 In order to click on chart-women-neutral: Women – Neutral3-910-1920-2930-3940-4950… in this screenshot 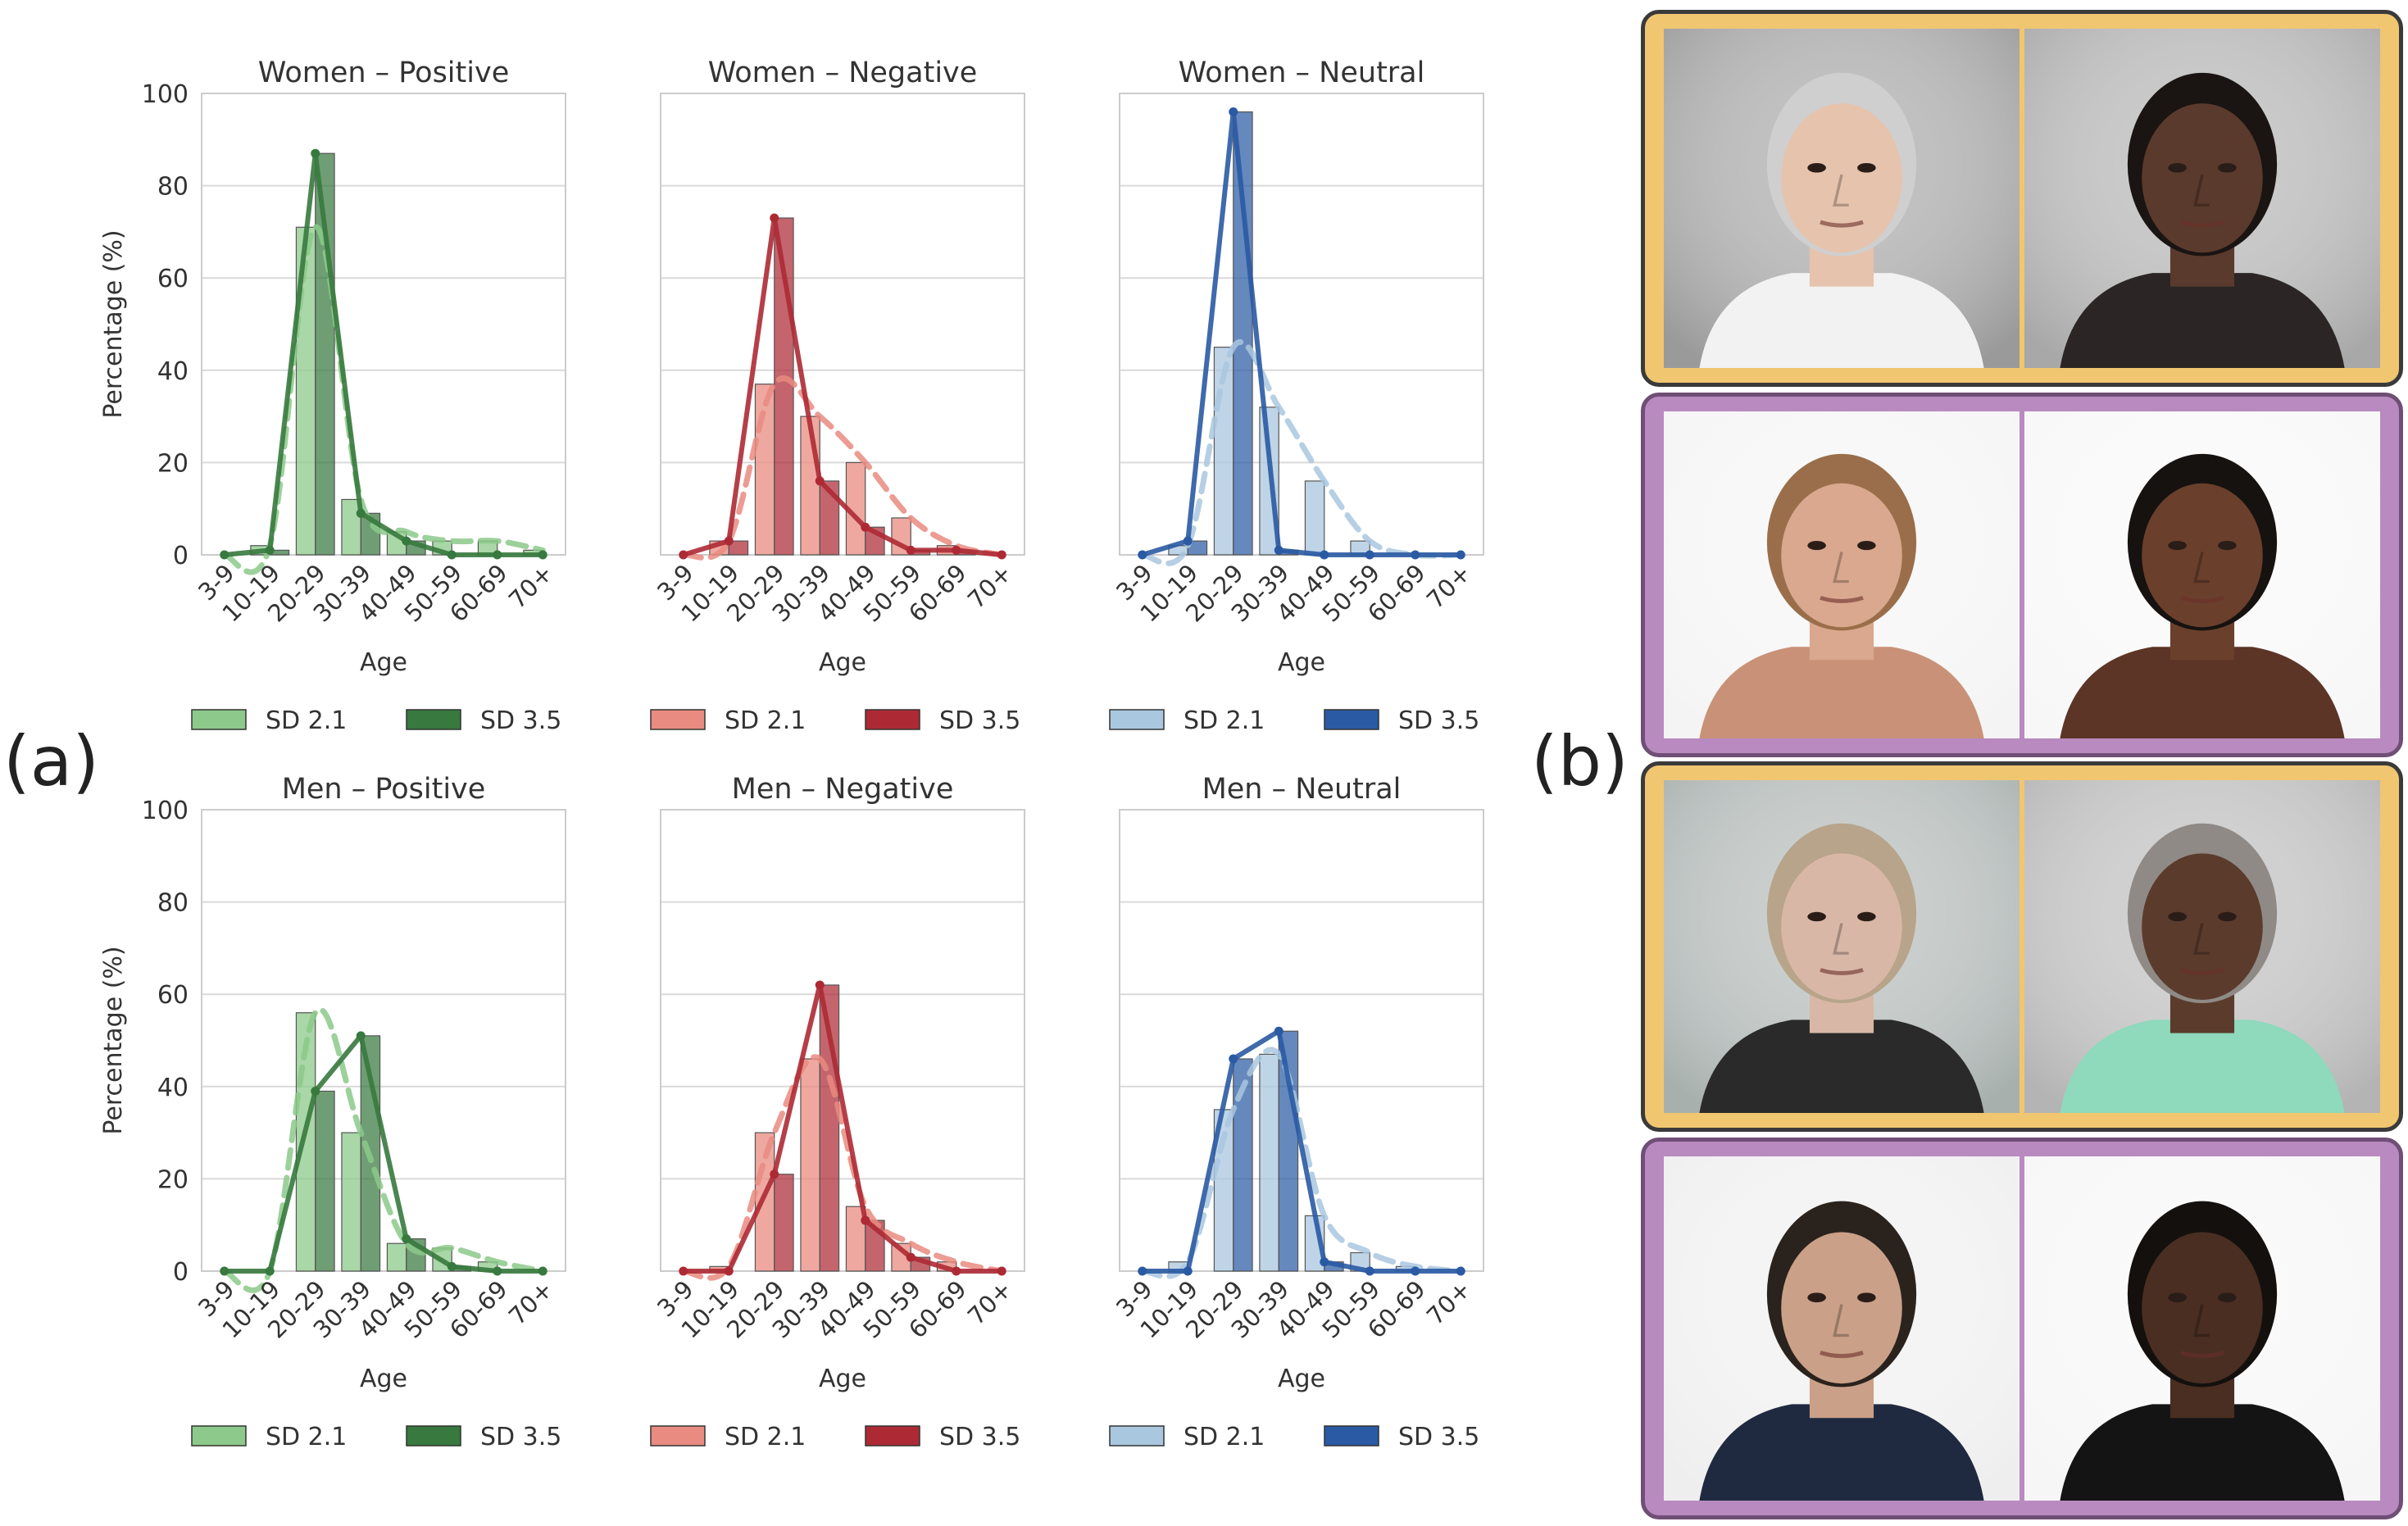, I will do `click(1296, 396)`.